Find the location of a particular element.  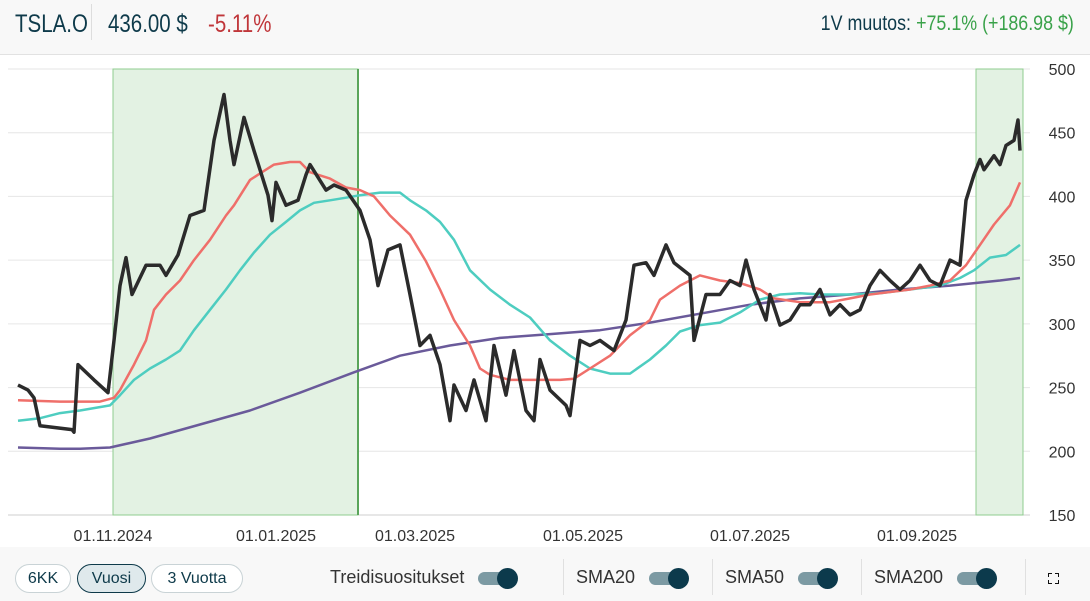

expand-icon is located at coordinates (1053, 578).